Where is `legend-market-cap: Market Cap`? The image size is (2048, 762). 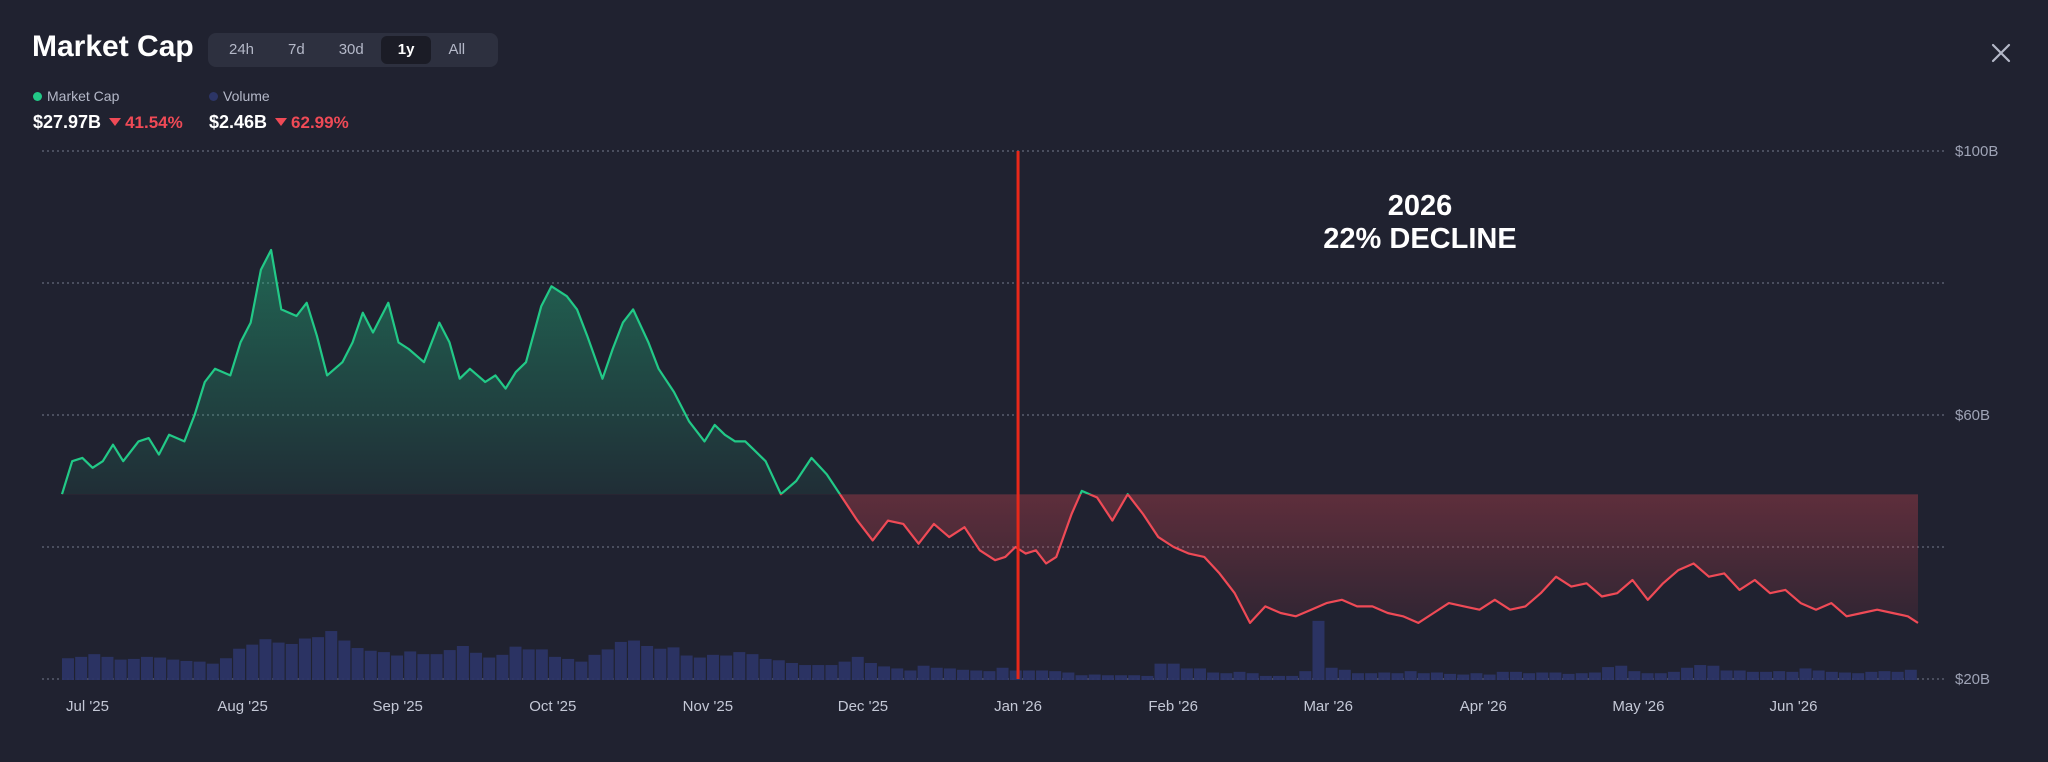
legend-market-cap: Market Cap is located at coordinates (76, 96).